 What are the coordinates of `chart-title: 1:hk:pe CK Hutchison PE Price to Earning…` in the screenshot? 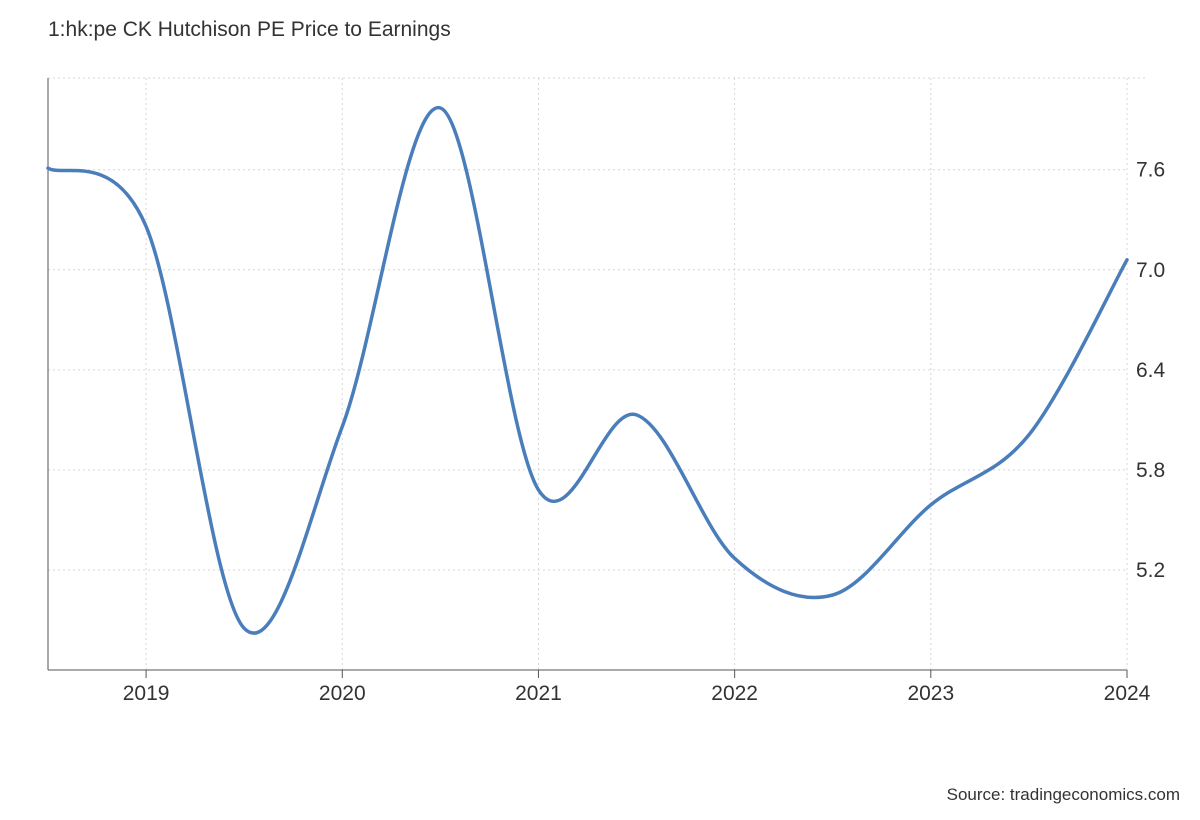 It's located at (249, 29).